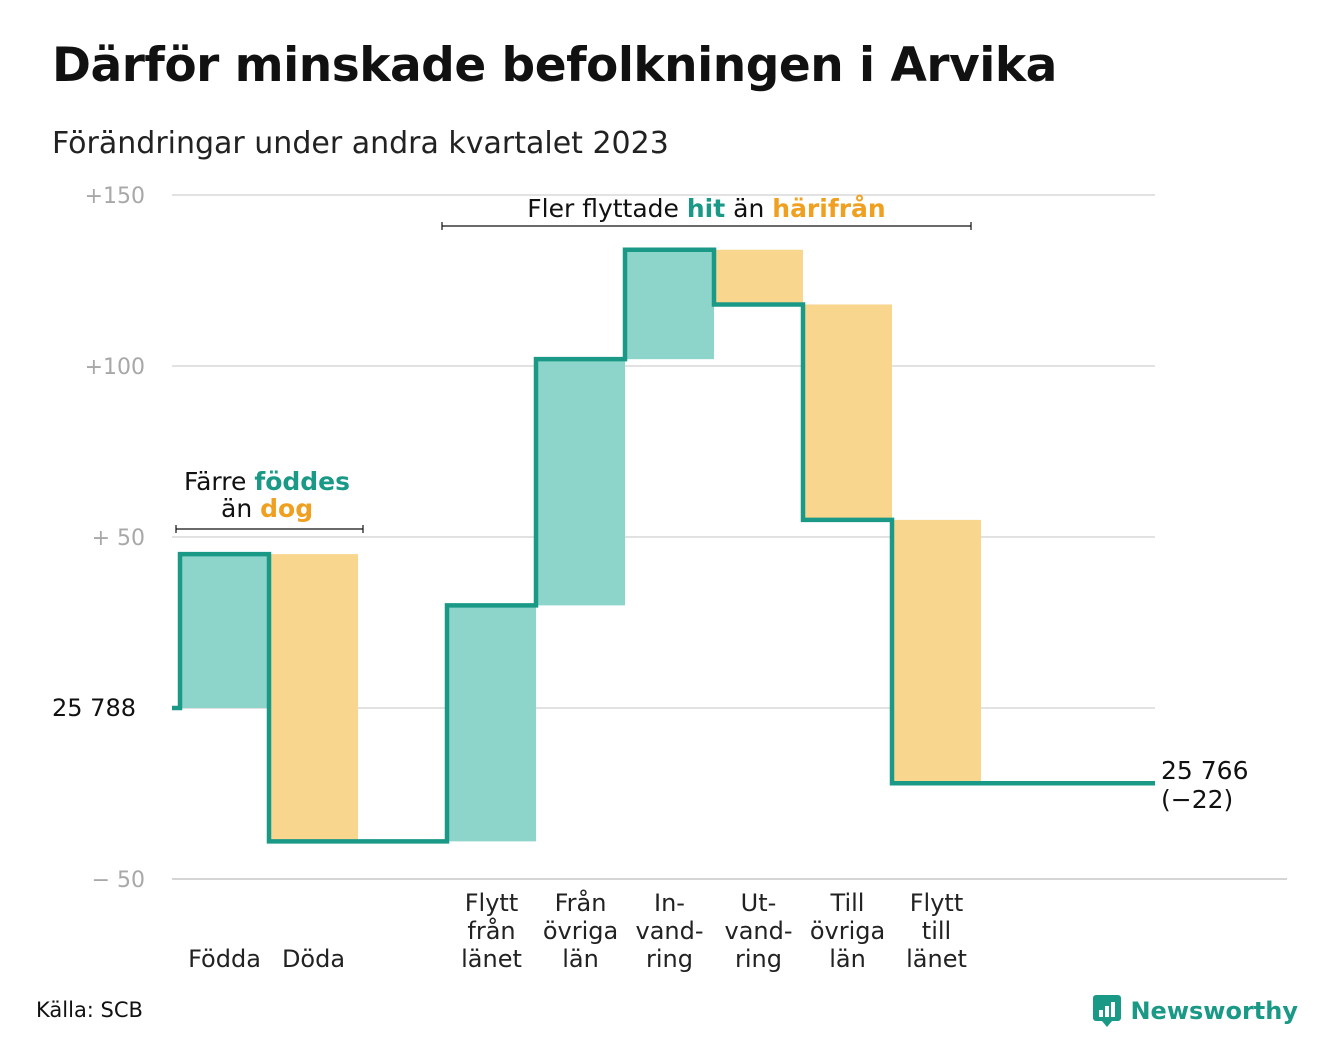 This screenshot has height=1060, width=1340. What do you see at coordinates (669, 903) in the screenshot?
I see `category-label: In-` at bounding box center [669, 903].